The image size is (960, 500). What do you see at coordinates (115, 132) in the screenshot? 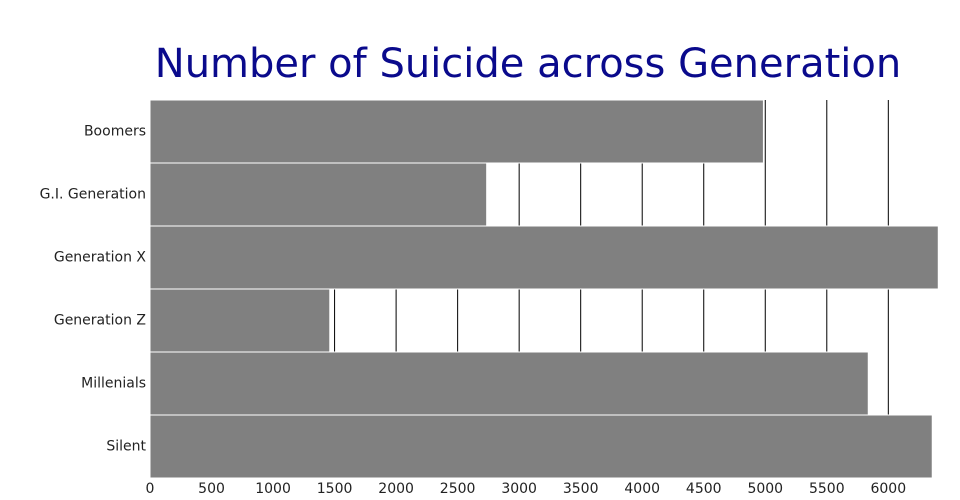
I see `y-tick-label: Boomers` at bounding box center [115, 132].